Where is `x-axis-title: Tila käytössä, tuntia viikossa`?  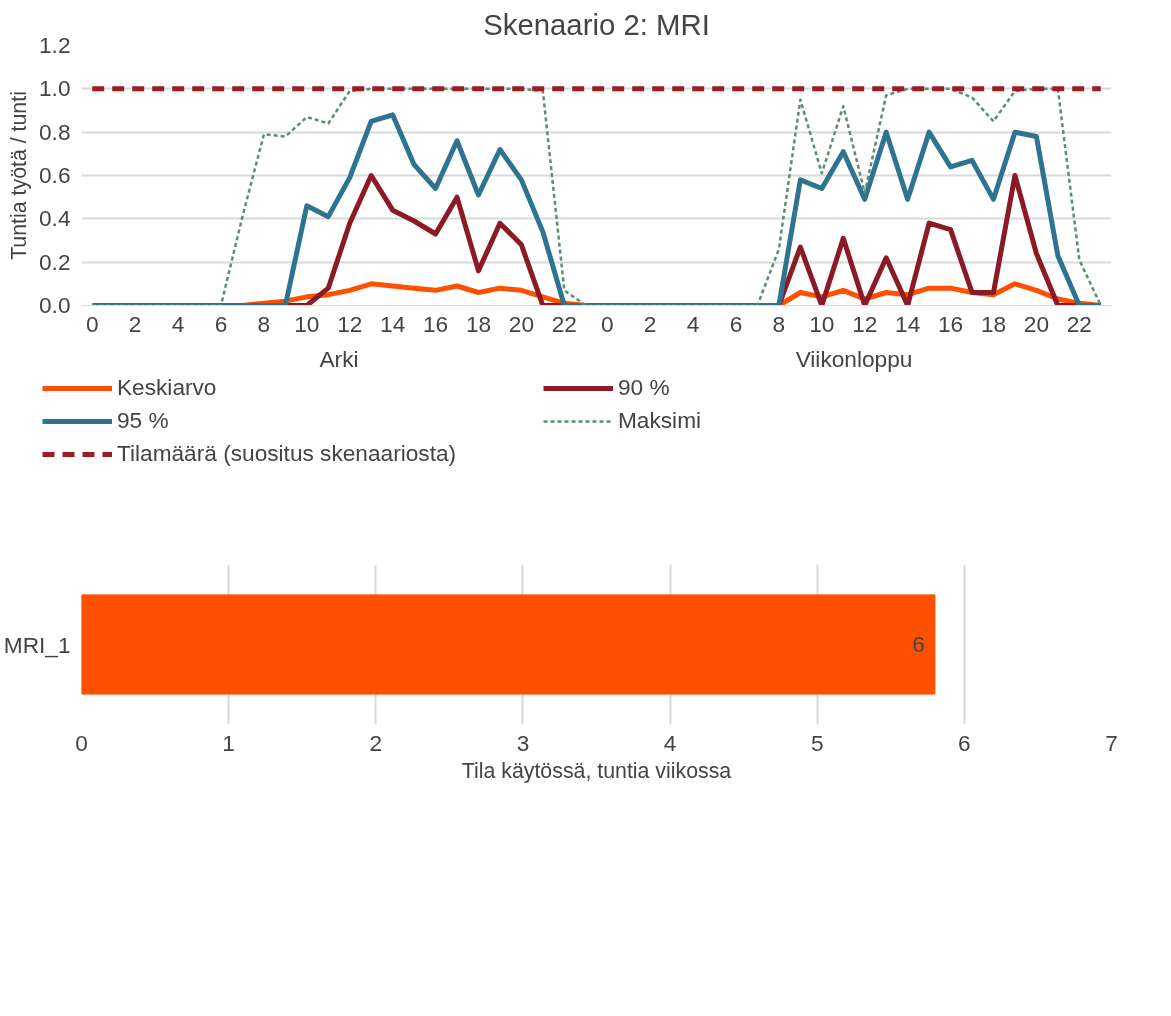
x-axis-title: Tila käytössä, tuntia viikossa is located at coordinates (596, 770).